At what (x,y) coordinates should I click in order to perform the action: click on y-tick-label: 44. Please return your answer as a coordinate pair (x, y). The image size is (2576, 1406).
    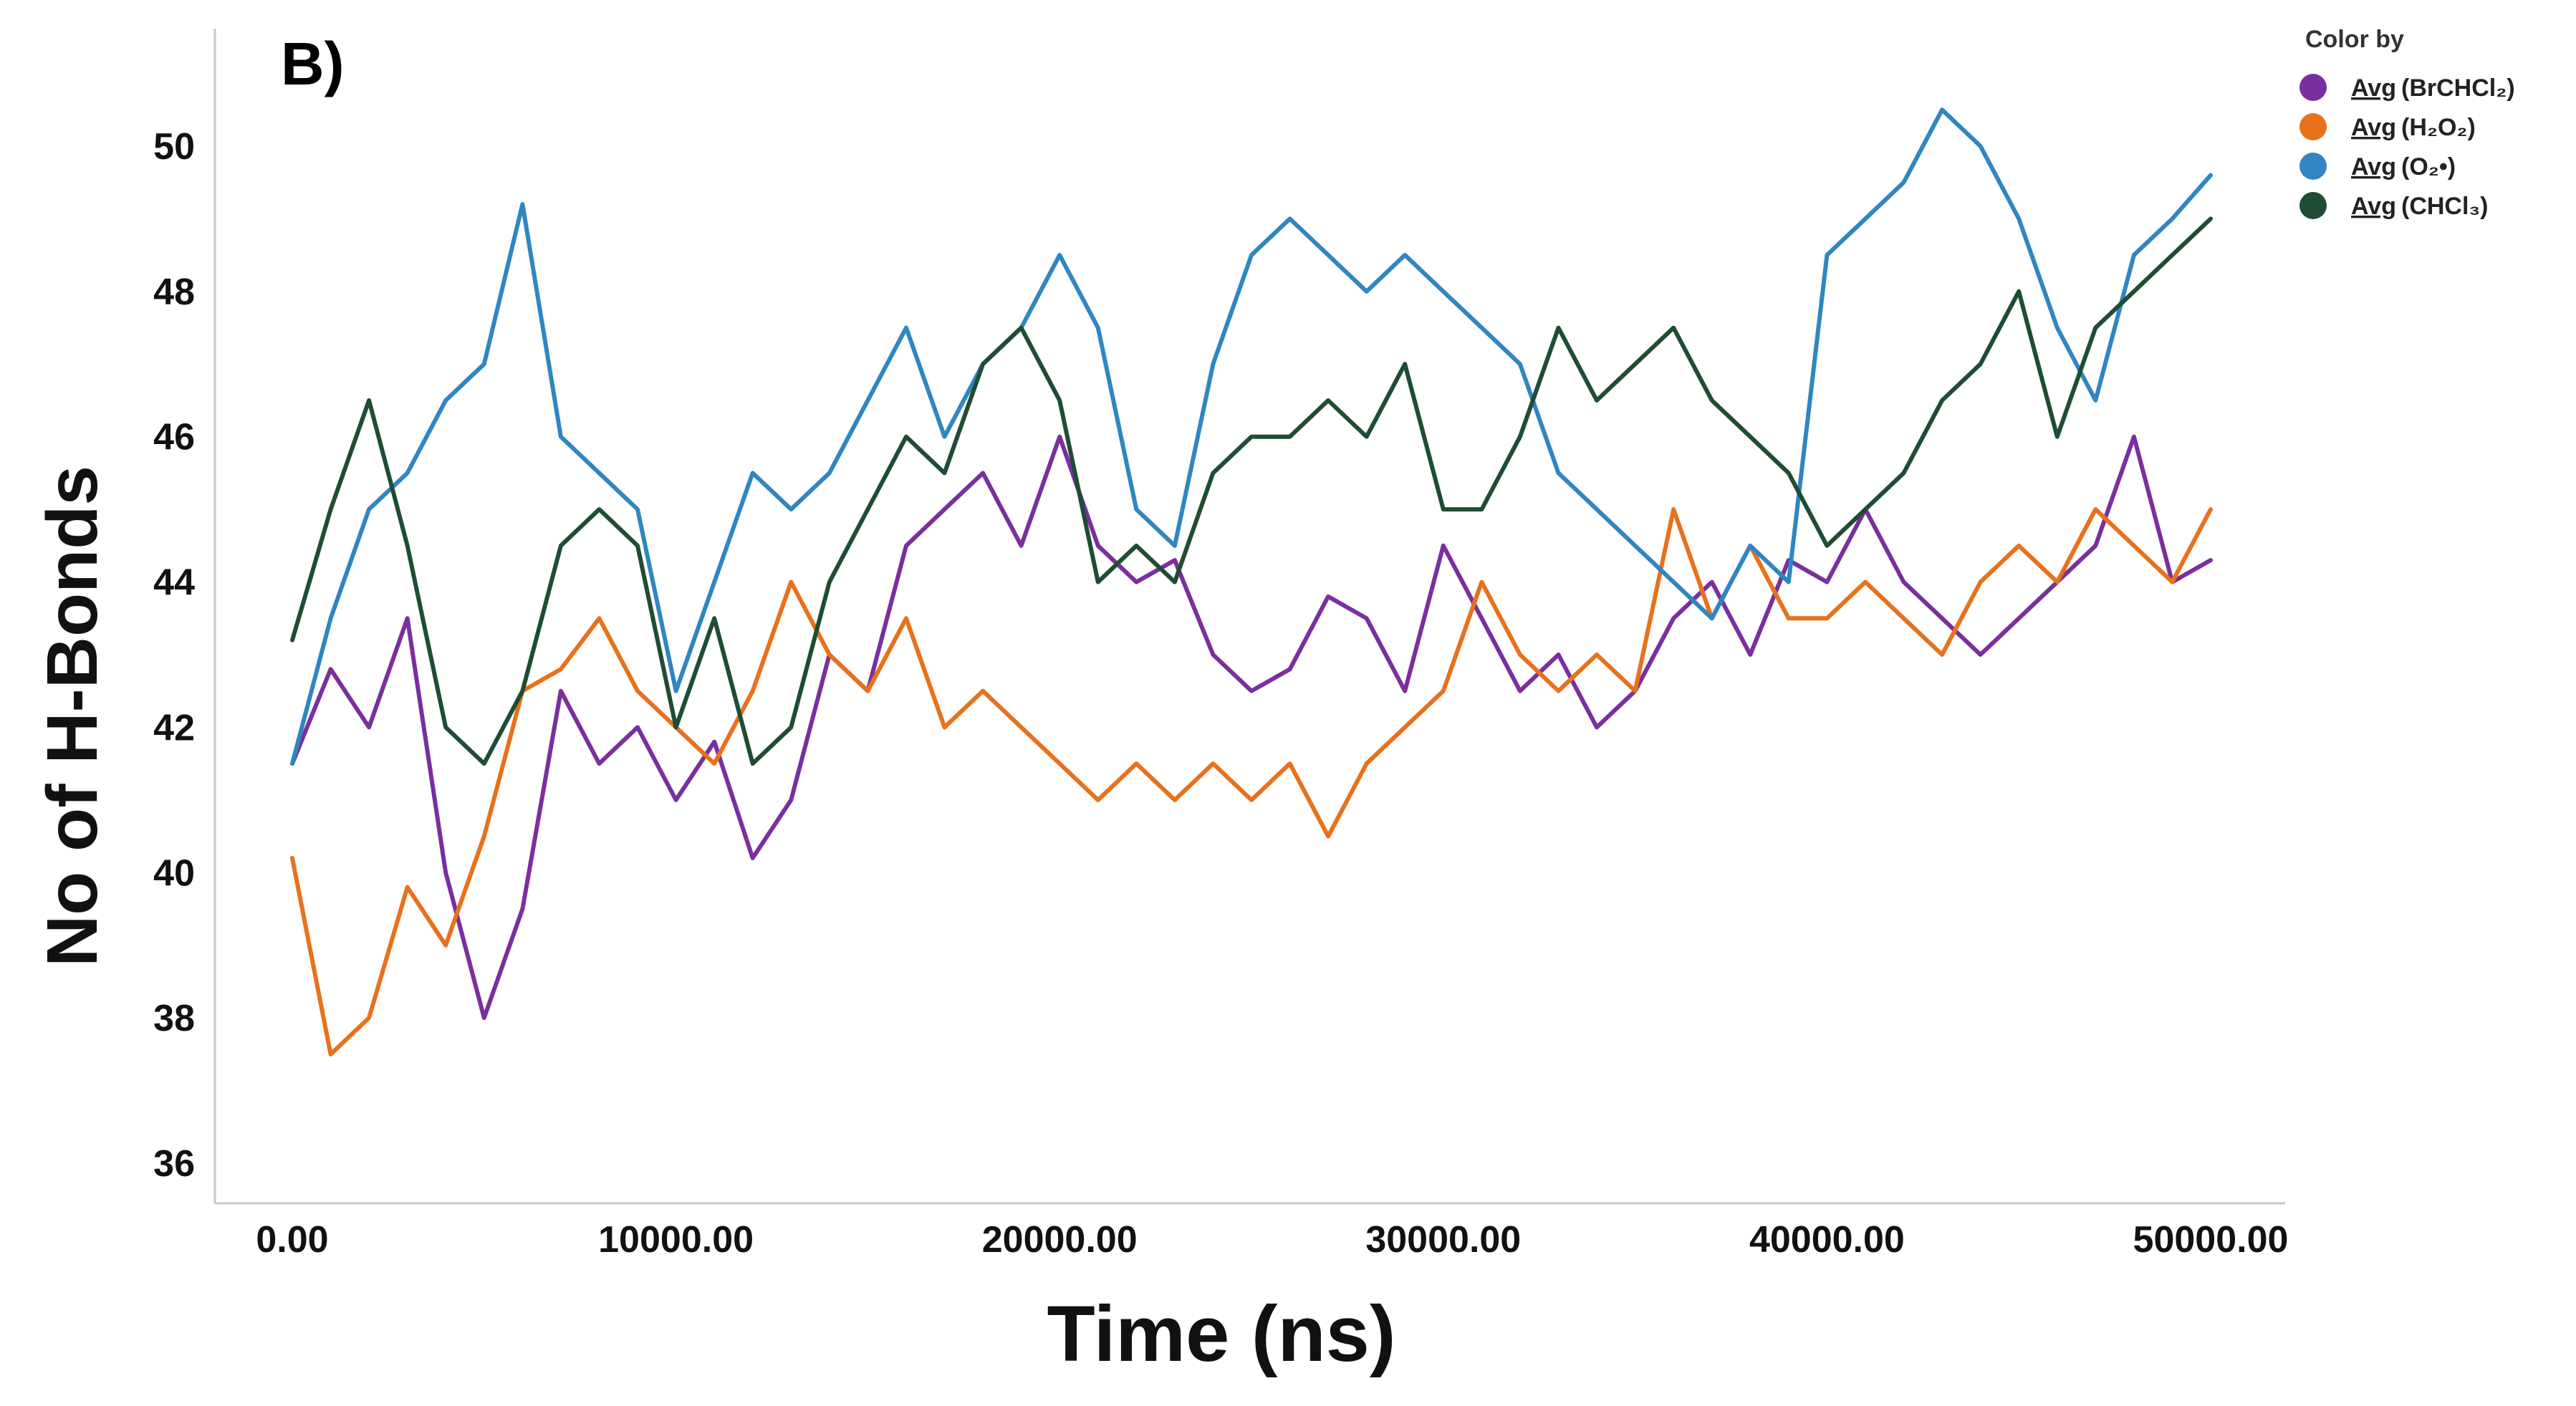
    Looking at the image, I should click on (174, 583).